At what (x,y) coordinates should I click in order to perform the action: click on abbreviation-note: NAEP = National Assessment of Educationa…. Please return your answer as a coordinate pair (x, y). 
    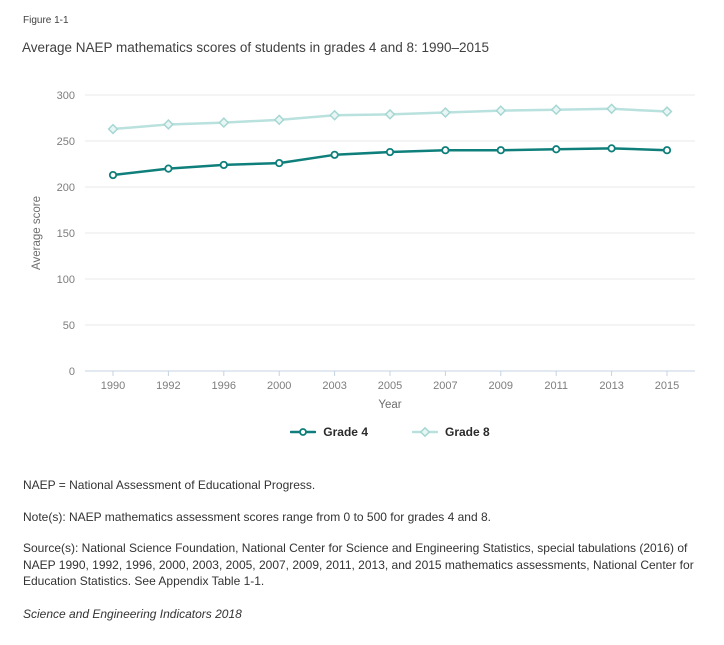
    Looking at the image, I should click on (169, 485).